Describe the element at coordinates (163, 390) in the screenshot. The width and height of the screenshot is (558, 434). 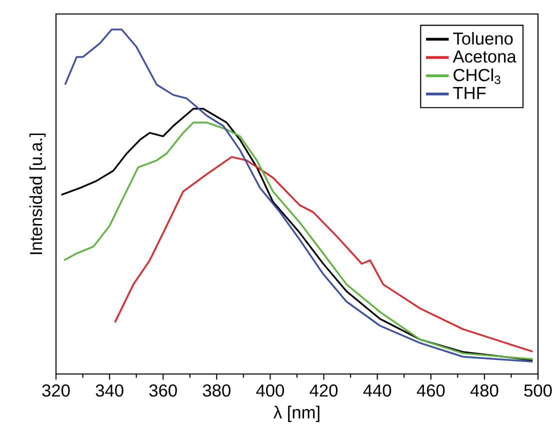
I see `x-tick-label: 360` at that location.